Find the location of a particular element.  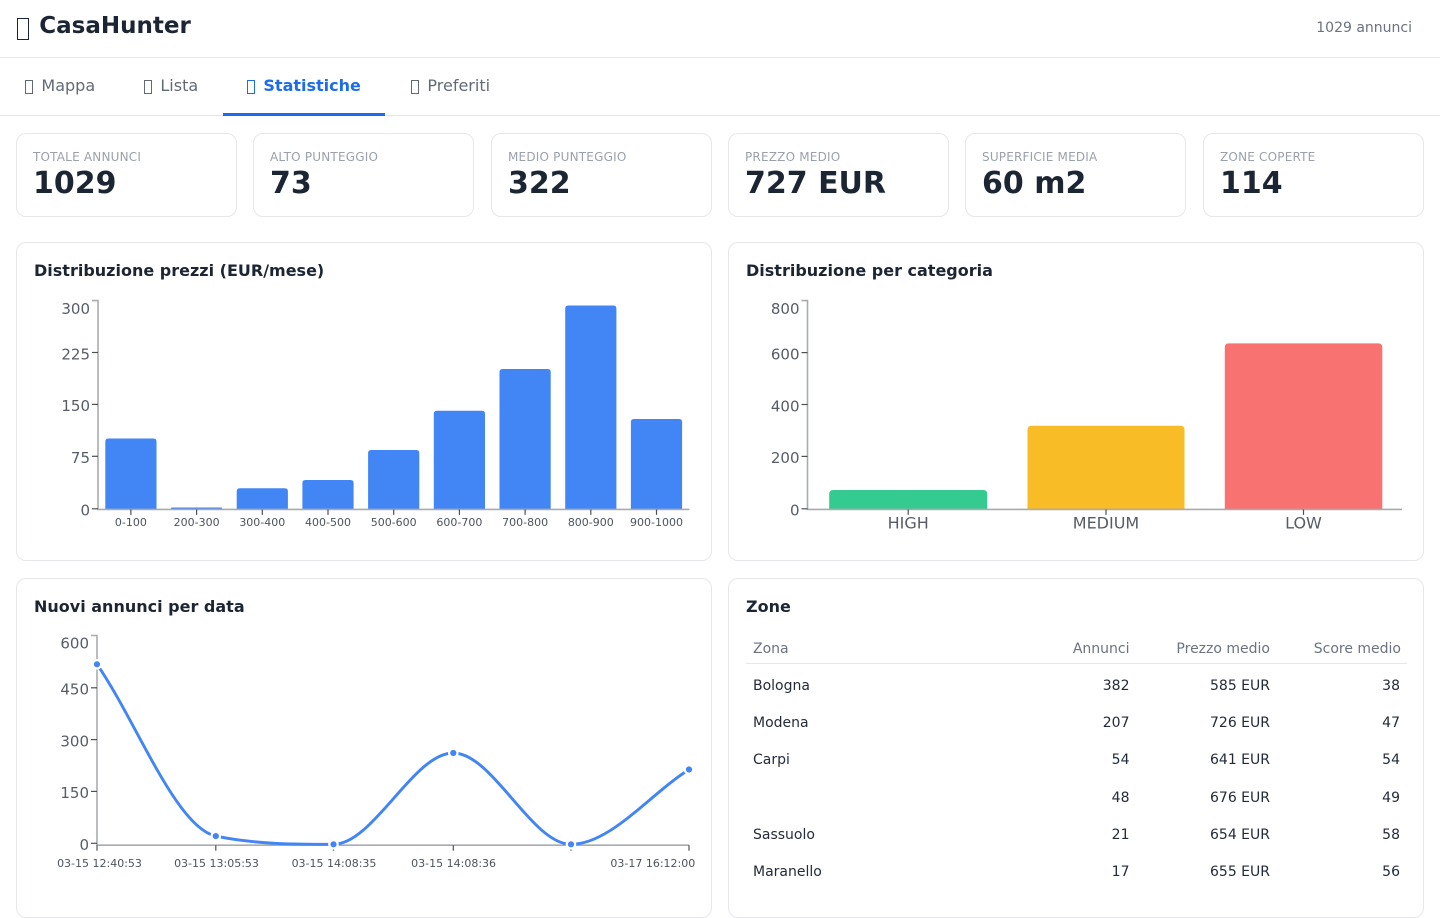

svg-text: 500-600 is located at coordinates (394, 522).